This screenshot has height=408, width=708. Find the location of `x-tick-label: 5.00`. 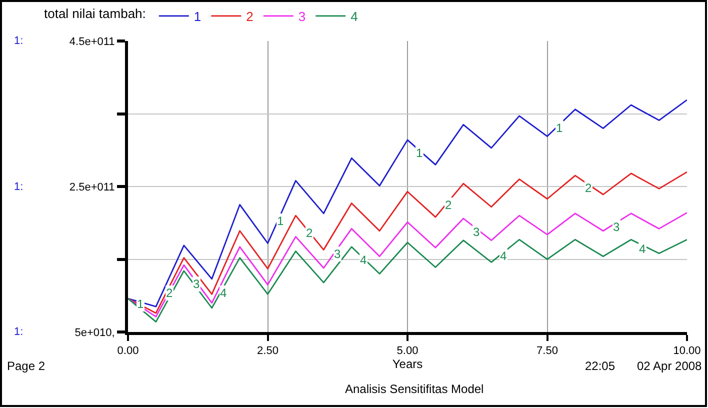

x-tick-label: 5.00 is located at coordinates (407, 351).